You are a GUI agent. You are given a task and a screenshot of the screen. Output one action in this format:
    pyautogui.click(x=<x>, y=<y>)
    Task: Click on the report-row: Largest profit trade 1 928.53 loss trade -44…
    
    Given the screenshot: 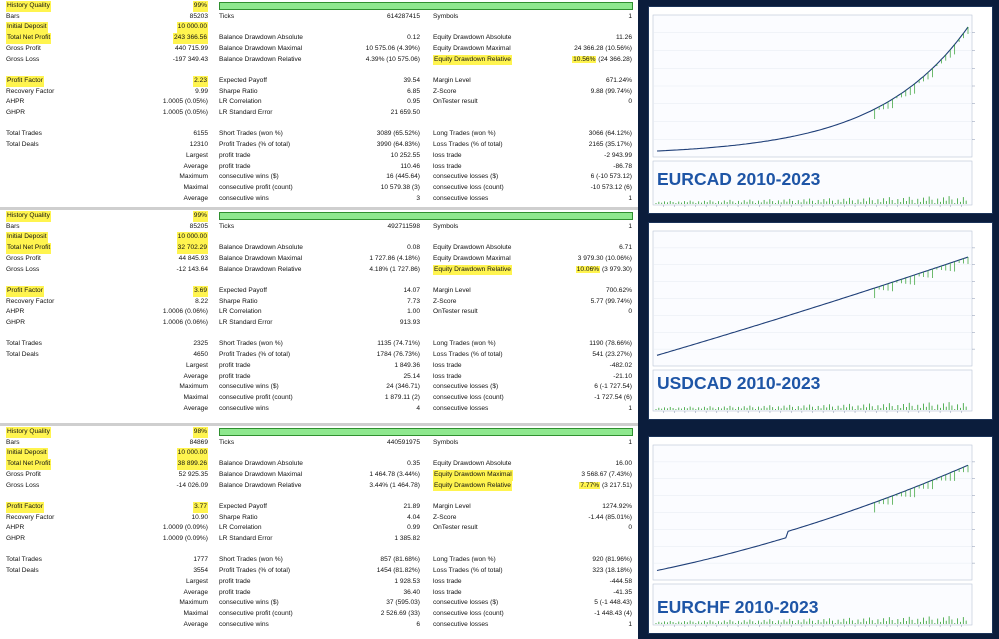 What is the action you would take?
    pyautogui.click(x=319, y=582)
    